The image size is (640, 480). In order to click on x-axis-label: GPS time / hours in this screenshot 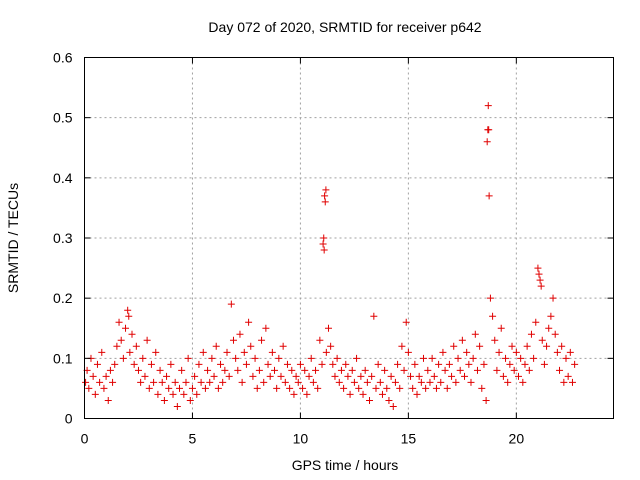, I will do `click(345, 465)`.